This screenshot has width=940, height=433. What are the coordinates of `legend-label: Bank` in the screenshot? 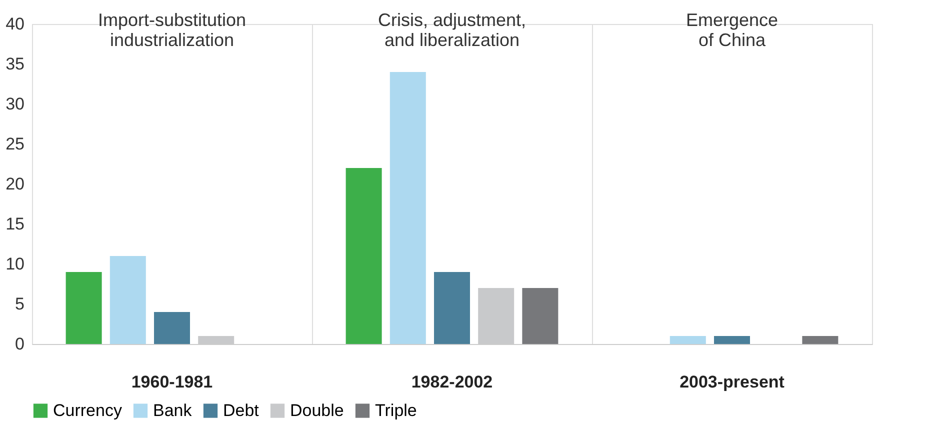 It's located at (172, 410).